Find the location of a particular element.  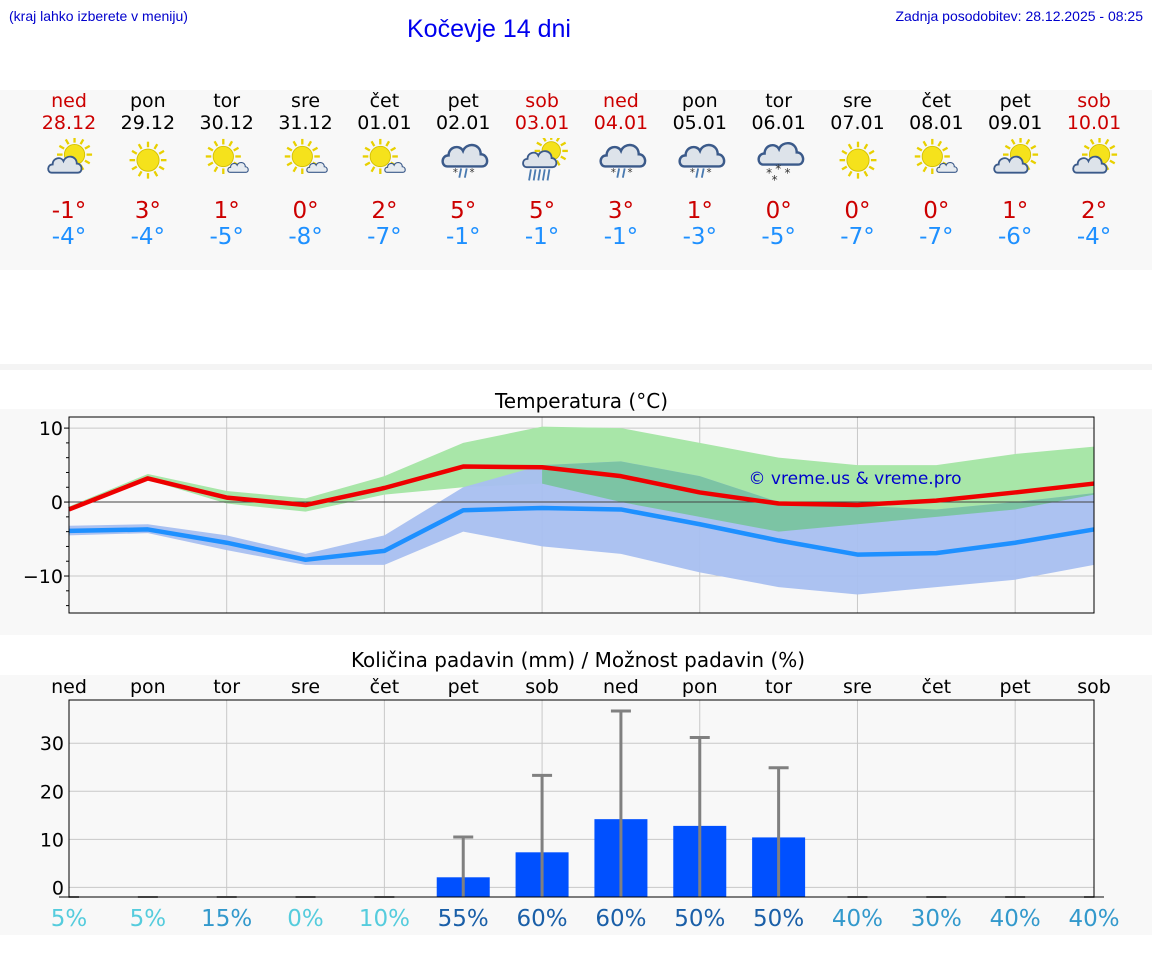

cloud-sleet-icon: * * is located at coordinates (702, 161).